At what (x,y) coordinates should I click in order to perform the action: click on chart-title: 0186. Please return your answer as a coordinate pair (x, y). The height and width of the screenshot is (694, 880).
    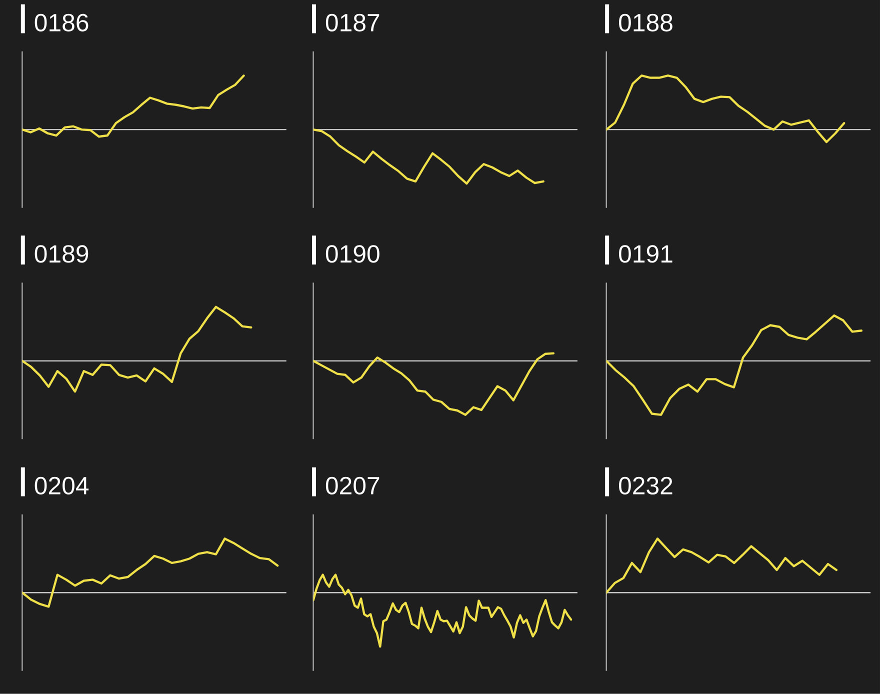
    Looking at the image, I should click on (61, 23).